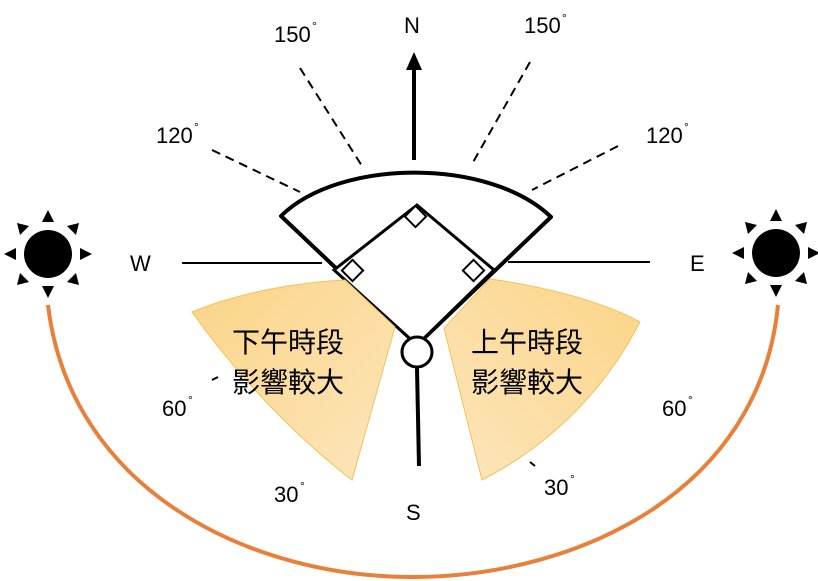 This screenshot has height=581, width=818. Describe the element at coordinates (174, 135) in the screenshot. I see `angle-label-120-left: 120` at that location.